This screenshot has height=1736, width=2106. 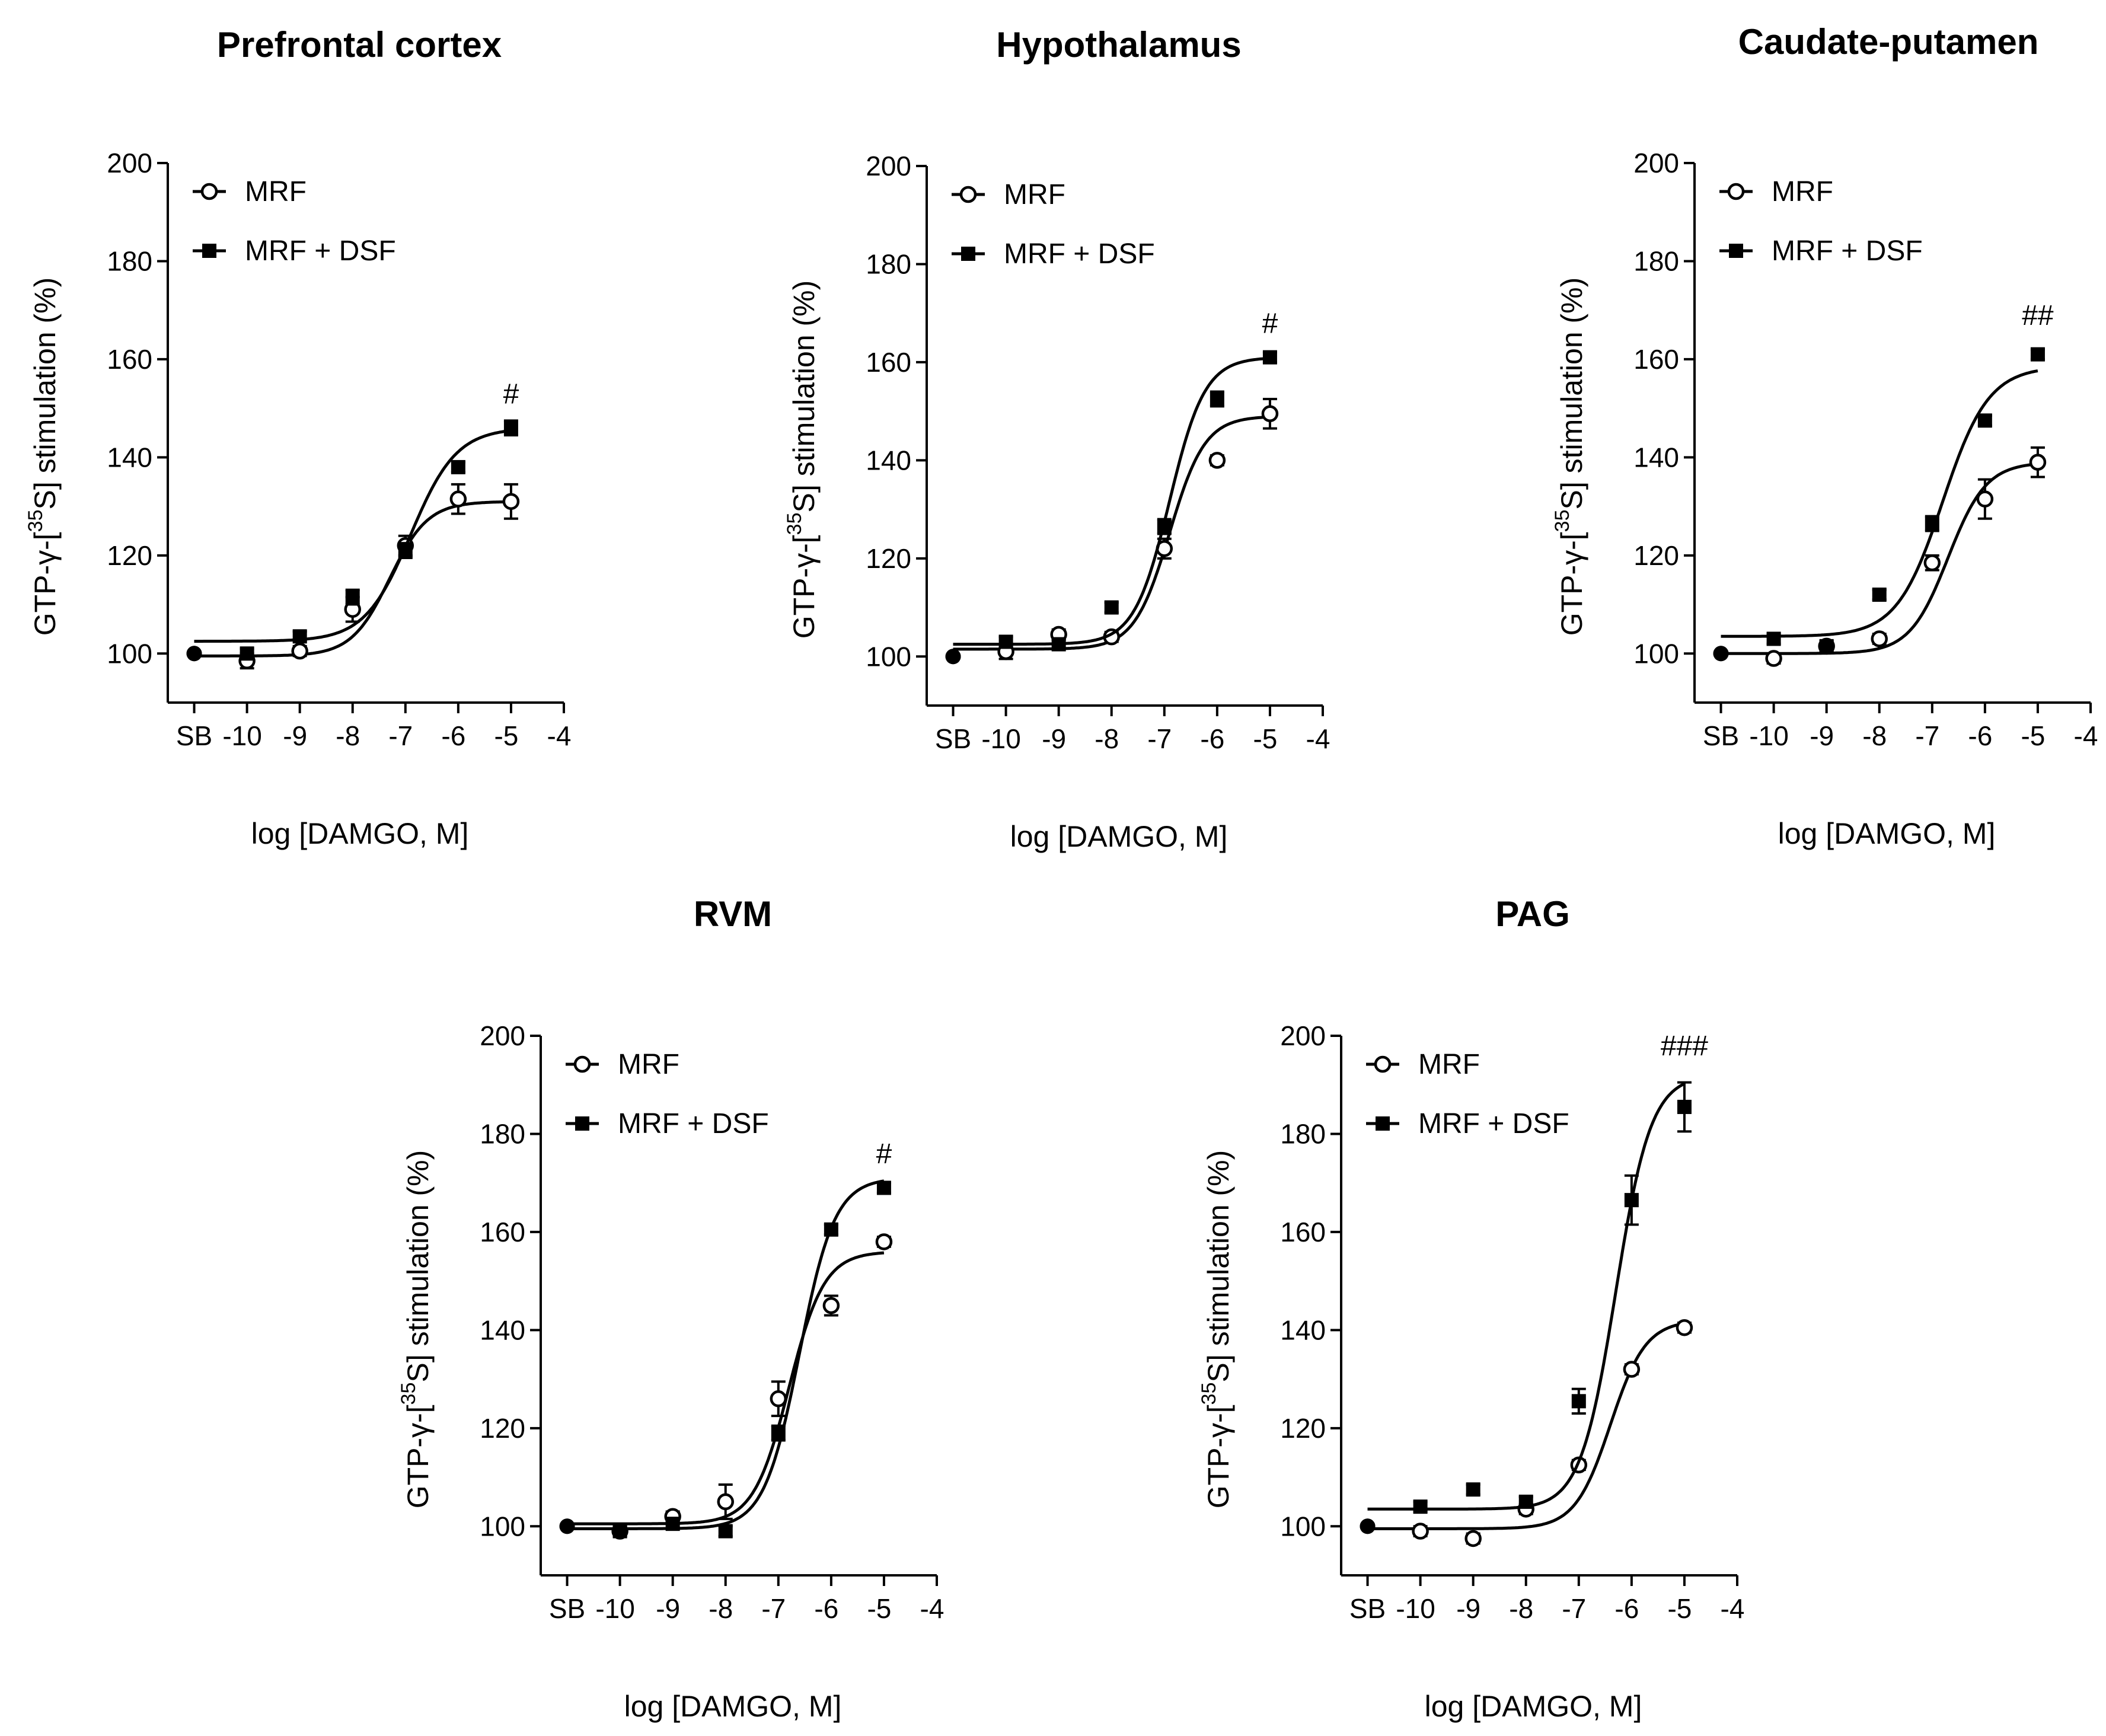 I want to click on series-mrf-dsf, so click(x=725, y=1359).